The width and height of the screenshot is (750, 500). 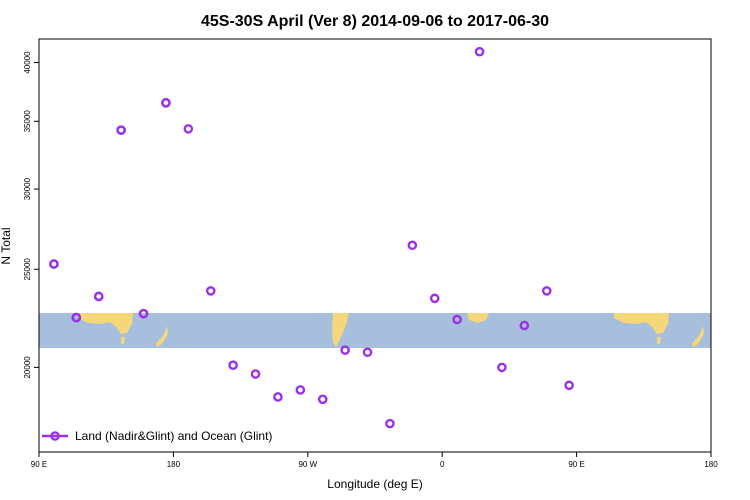 What do you see at coordinates (391, 330) in the screenshot?
I see `land-shapes` at bounding box center [391, 330].